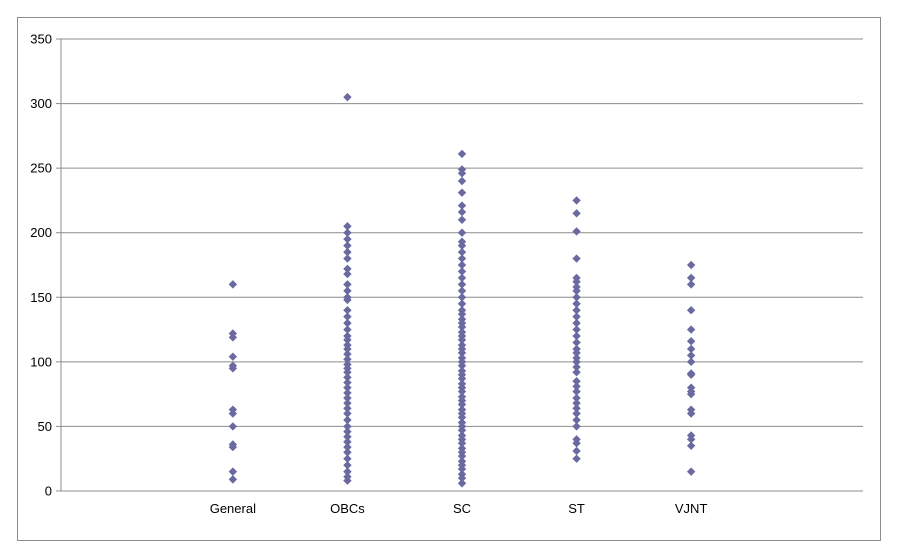 The height and width of the screenshot is (559, 900). What do you see at coordinates (462, 508) in the screenshot?
I see `x-category-label-sc: SC` at bounding box center [462, 508].